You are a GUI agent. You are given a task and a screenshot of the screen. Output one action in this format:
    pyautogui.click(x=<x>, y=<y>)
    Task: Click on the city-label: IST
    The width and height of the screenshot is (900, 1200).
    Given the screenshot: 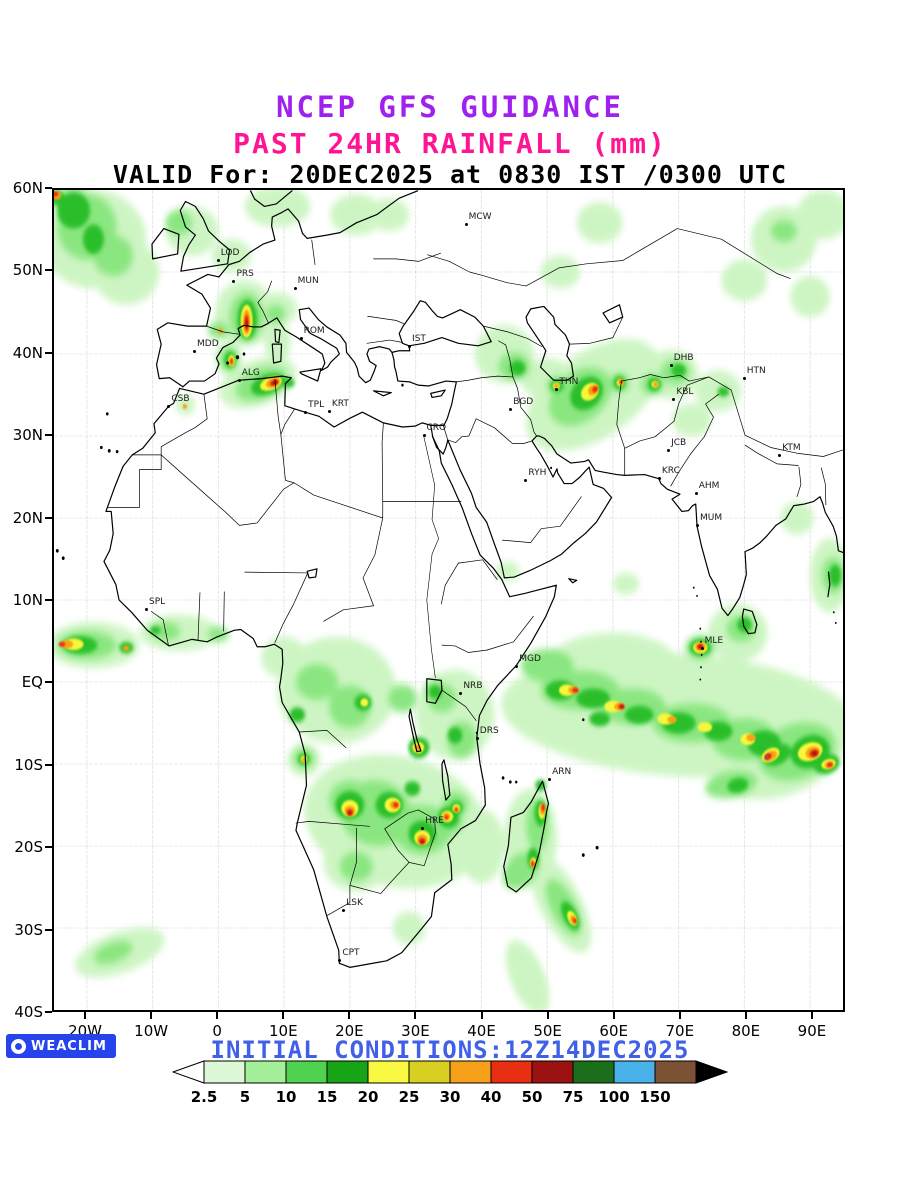 What is the action you would take?
    pyautogui.click(x=419, y=338)
    